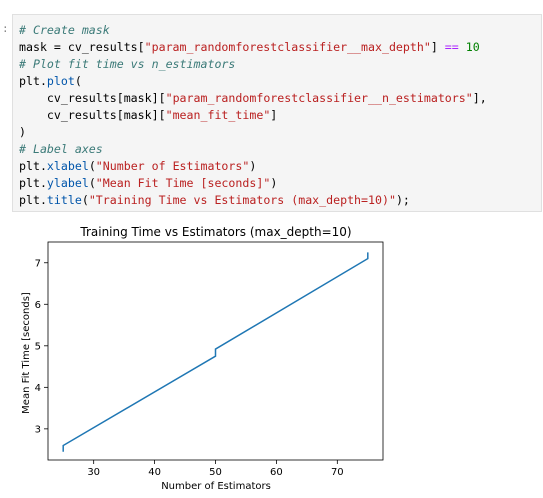 This screenshot has width=543, height=498. Describe the element at coordinates (93, 472) in the screenshot. I see `x-tick-label: 30` at that location.